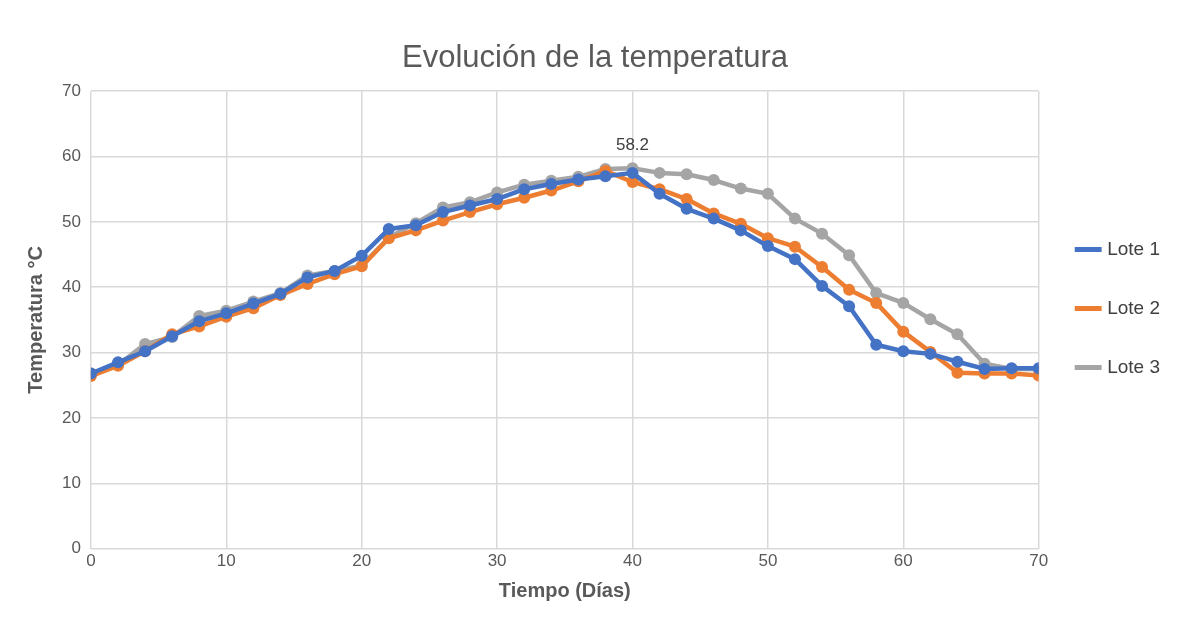  Describe the element at coordinates (71, 90) in the screenshot. I see `y-tick-label: 70` at that location.